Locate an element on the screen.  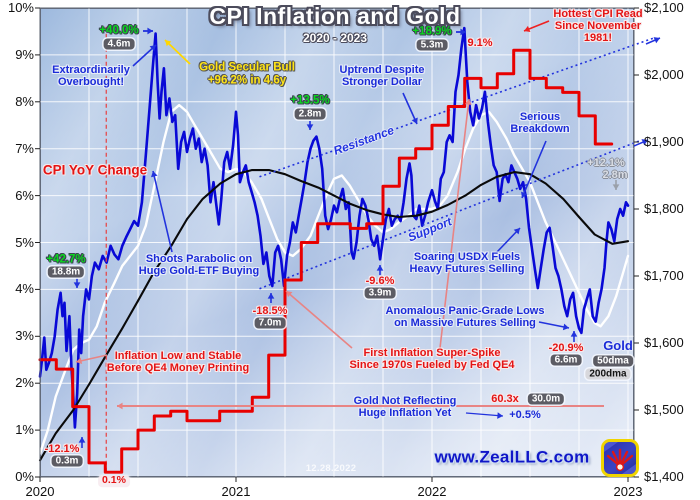
annotation-30-0m: 30.0m is located at coordinates (546, 399).